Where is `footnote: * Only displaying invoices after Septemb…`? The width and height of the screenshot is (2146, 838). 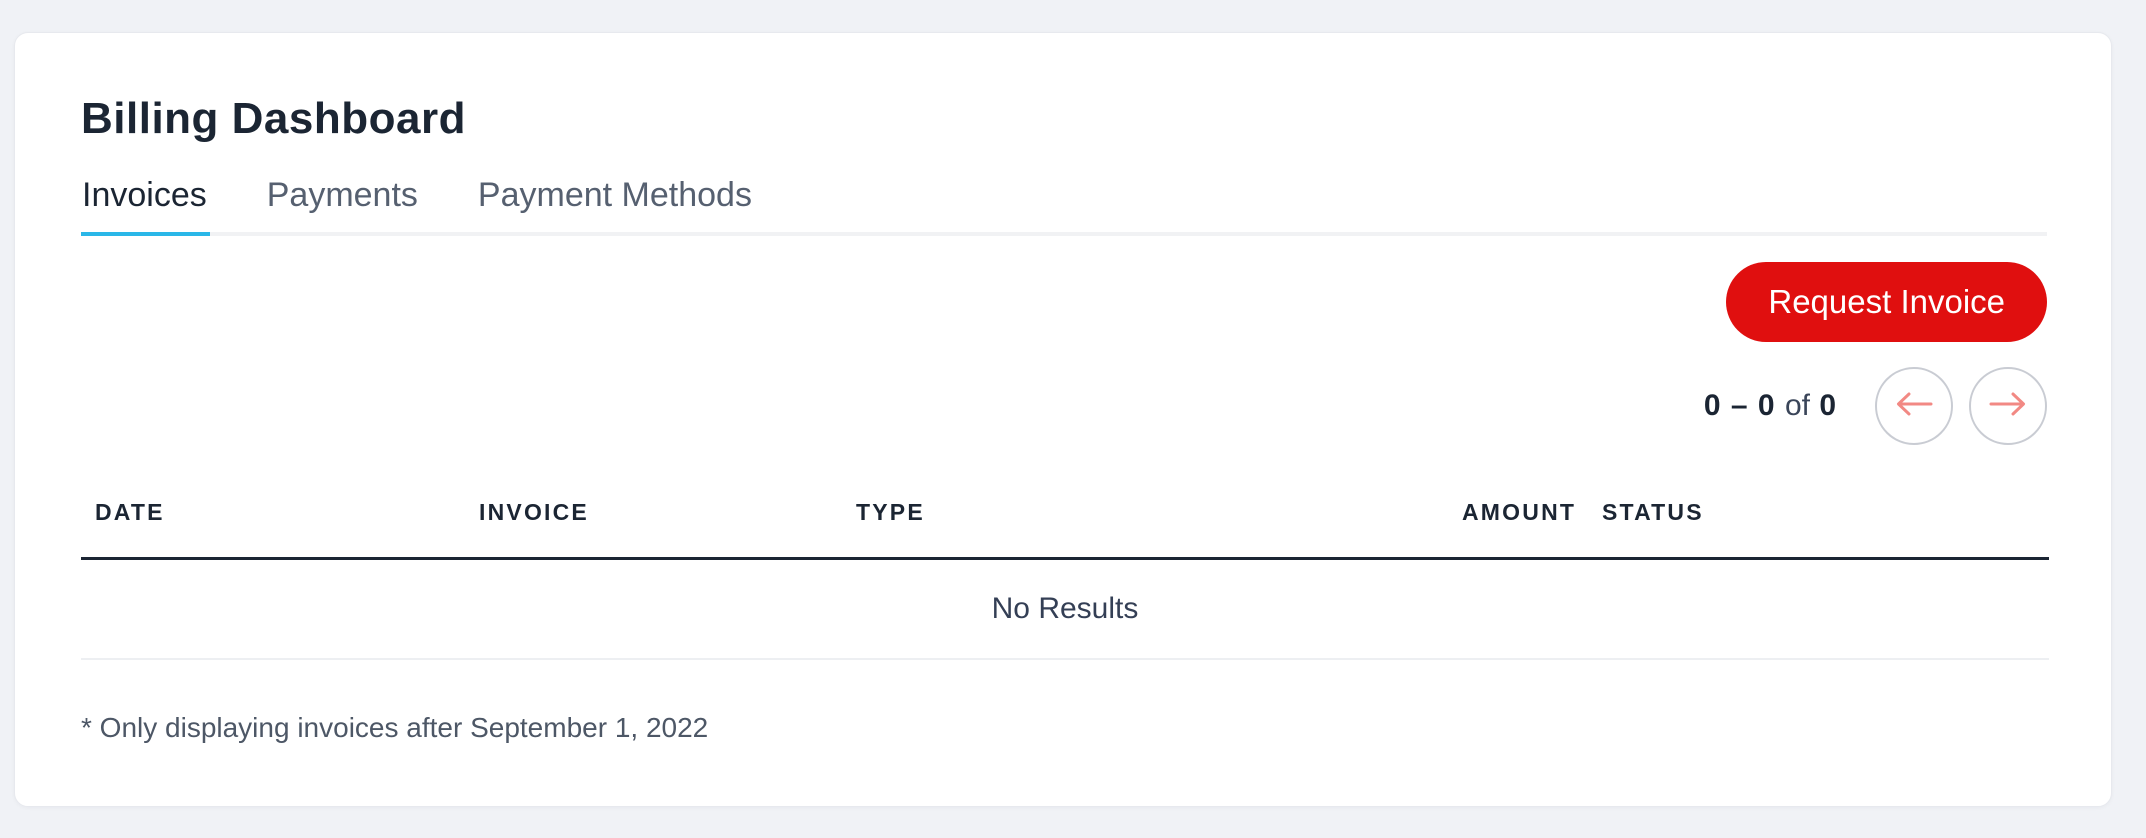
footnote: * Only displaying invoices after Septemb… is located at coordinates (395, 728).